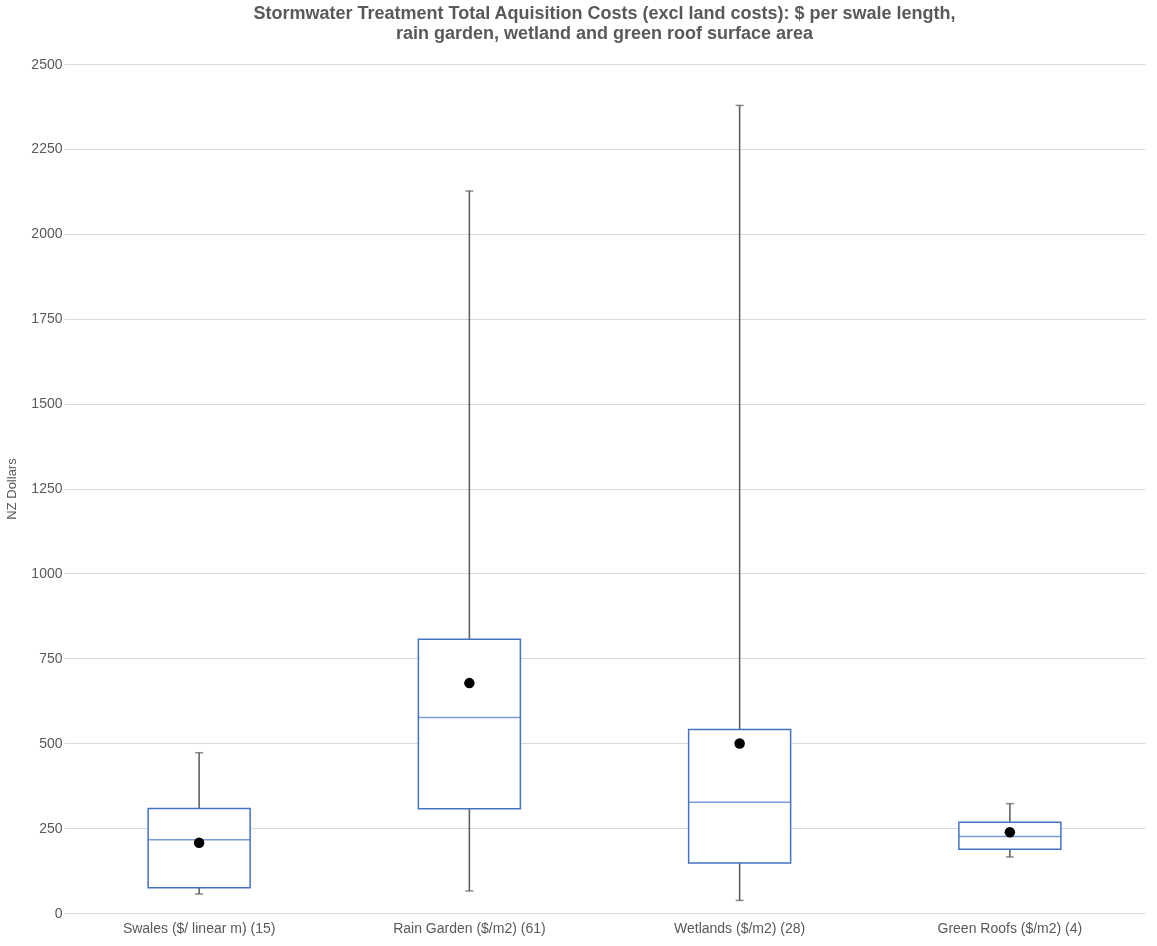  What do you see at coordinates (51, 742) in the screenshot?
I see `y-tick-label: 500` at bounding box center [51, 742].